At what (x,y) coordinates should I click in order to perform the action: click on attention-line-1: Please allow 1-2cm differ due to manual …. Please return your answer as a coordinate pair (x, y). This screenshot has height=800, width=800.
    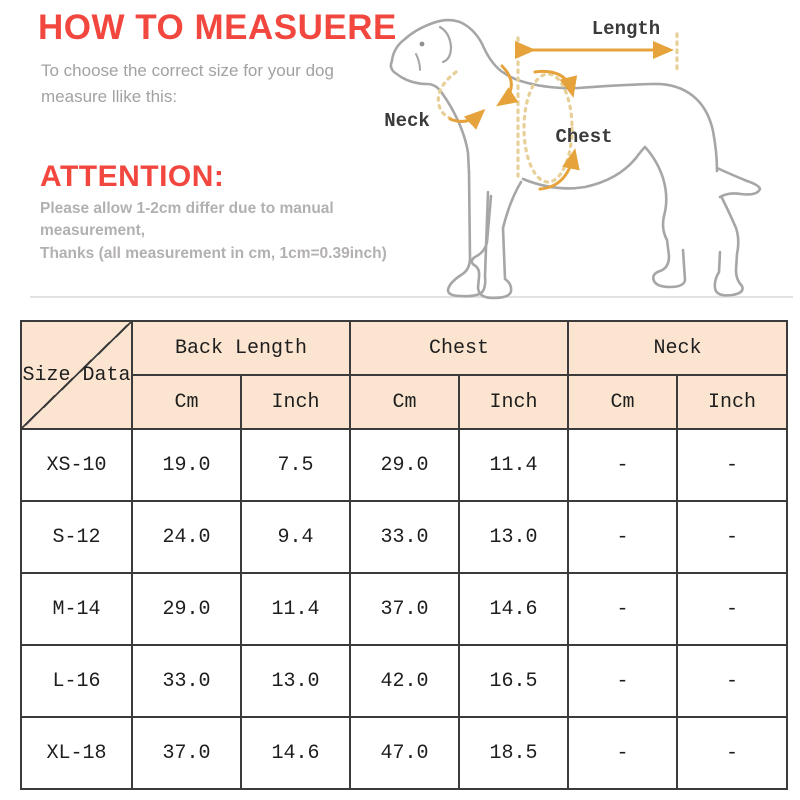
    Looking at the image, I should click on (187, 220).